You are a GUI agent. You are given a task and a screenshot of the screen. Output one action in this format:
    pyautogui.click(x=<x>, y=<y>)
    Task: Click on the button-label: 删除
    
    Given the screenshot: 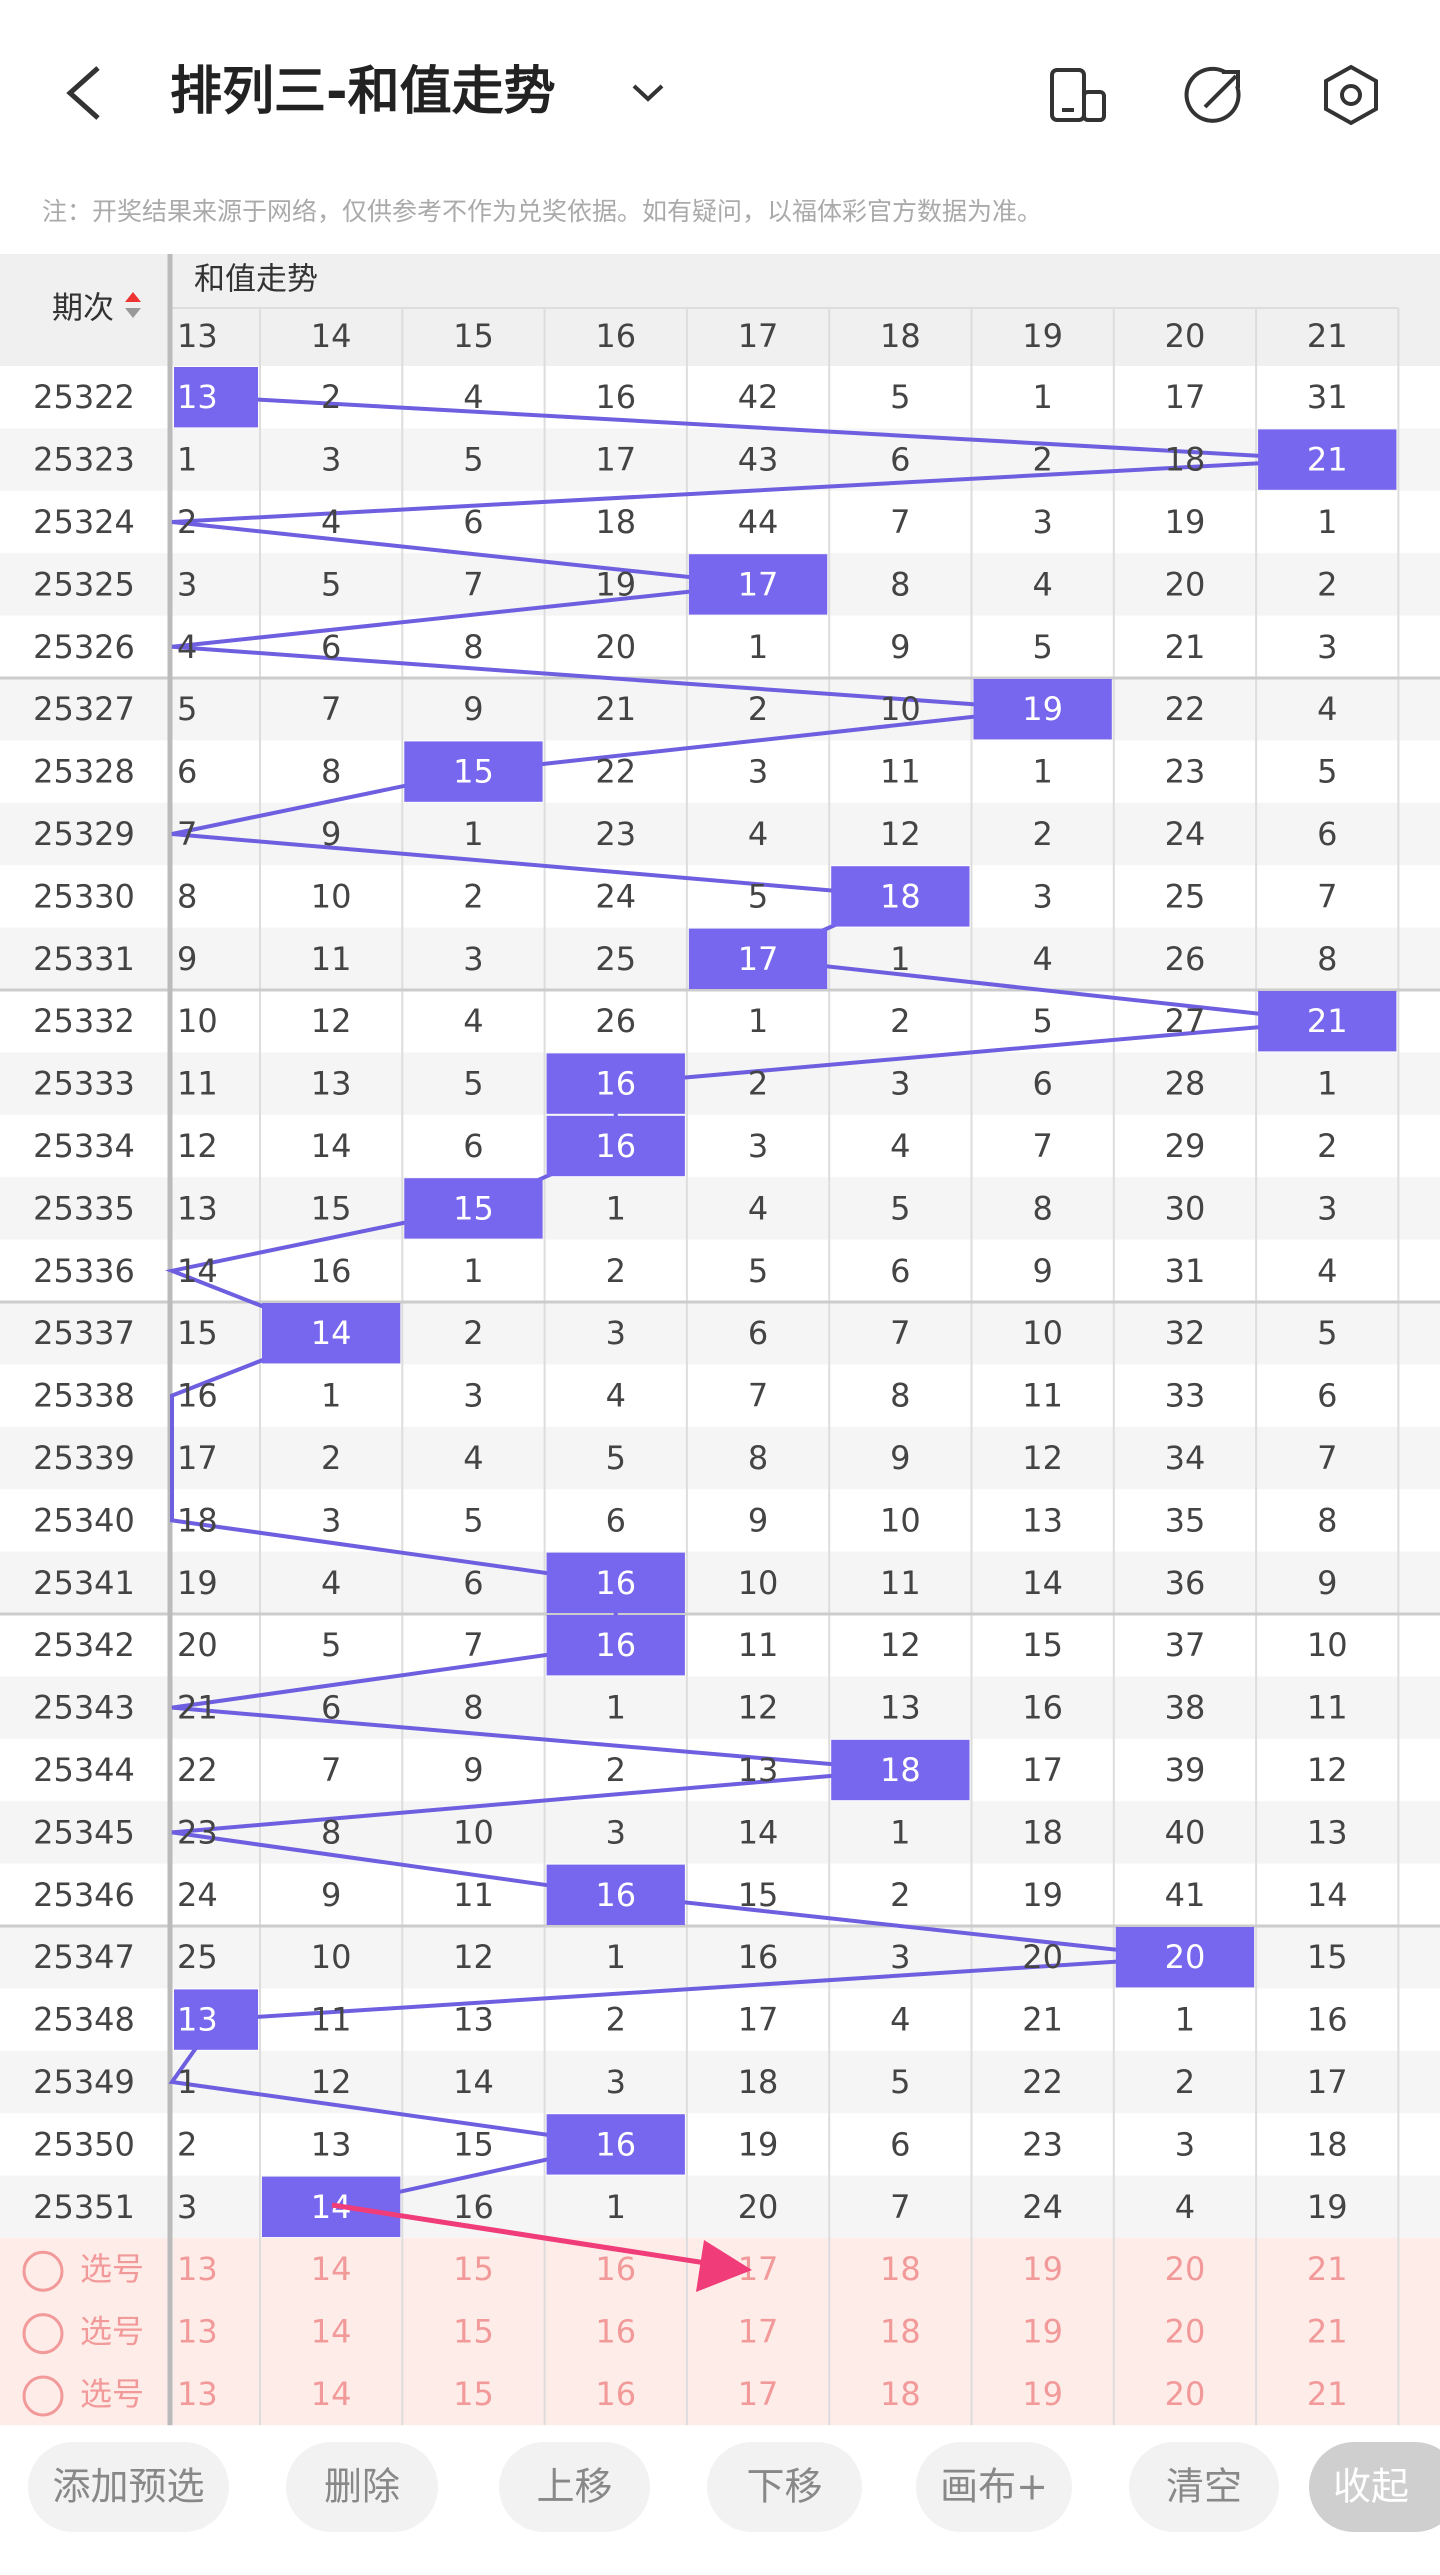 What is the action you would take?
    pyautogui.click(x=362, y=2487)
    